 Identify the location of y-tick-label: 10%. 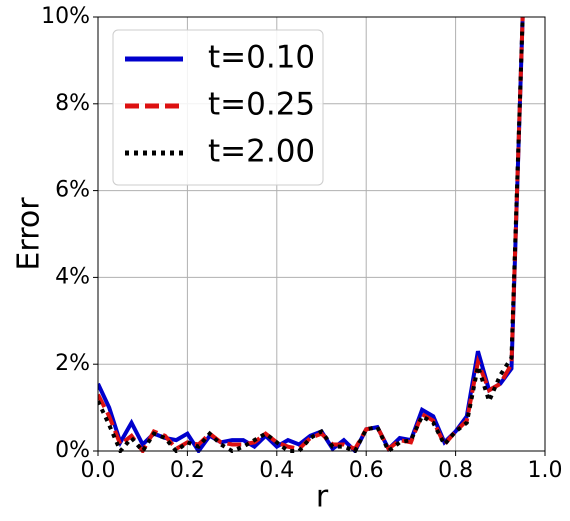
(65, 16).